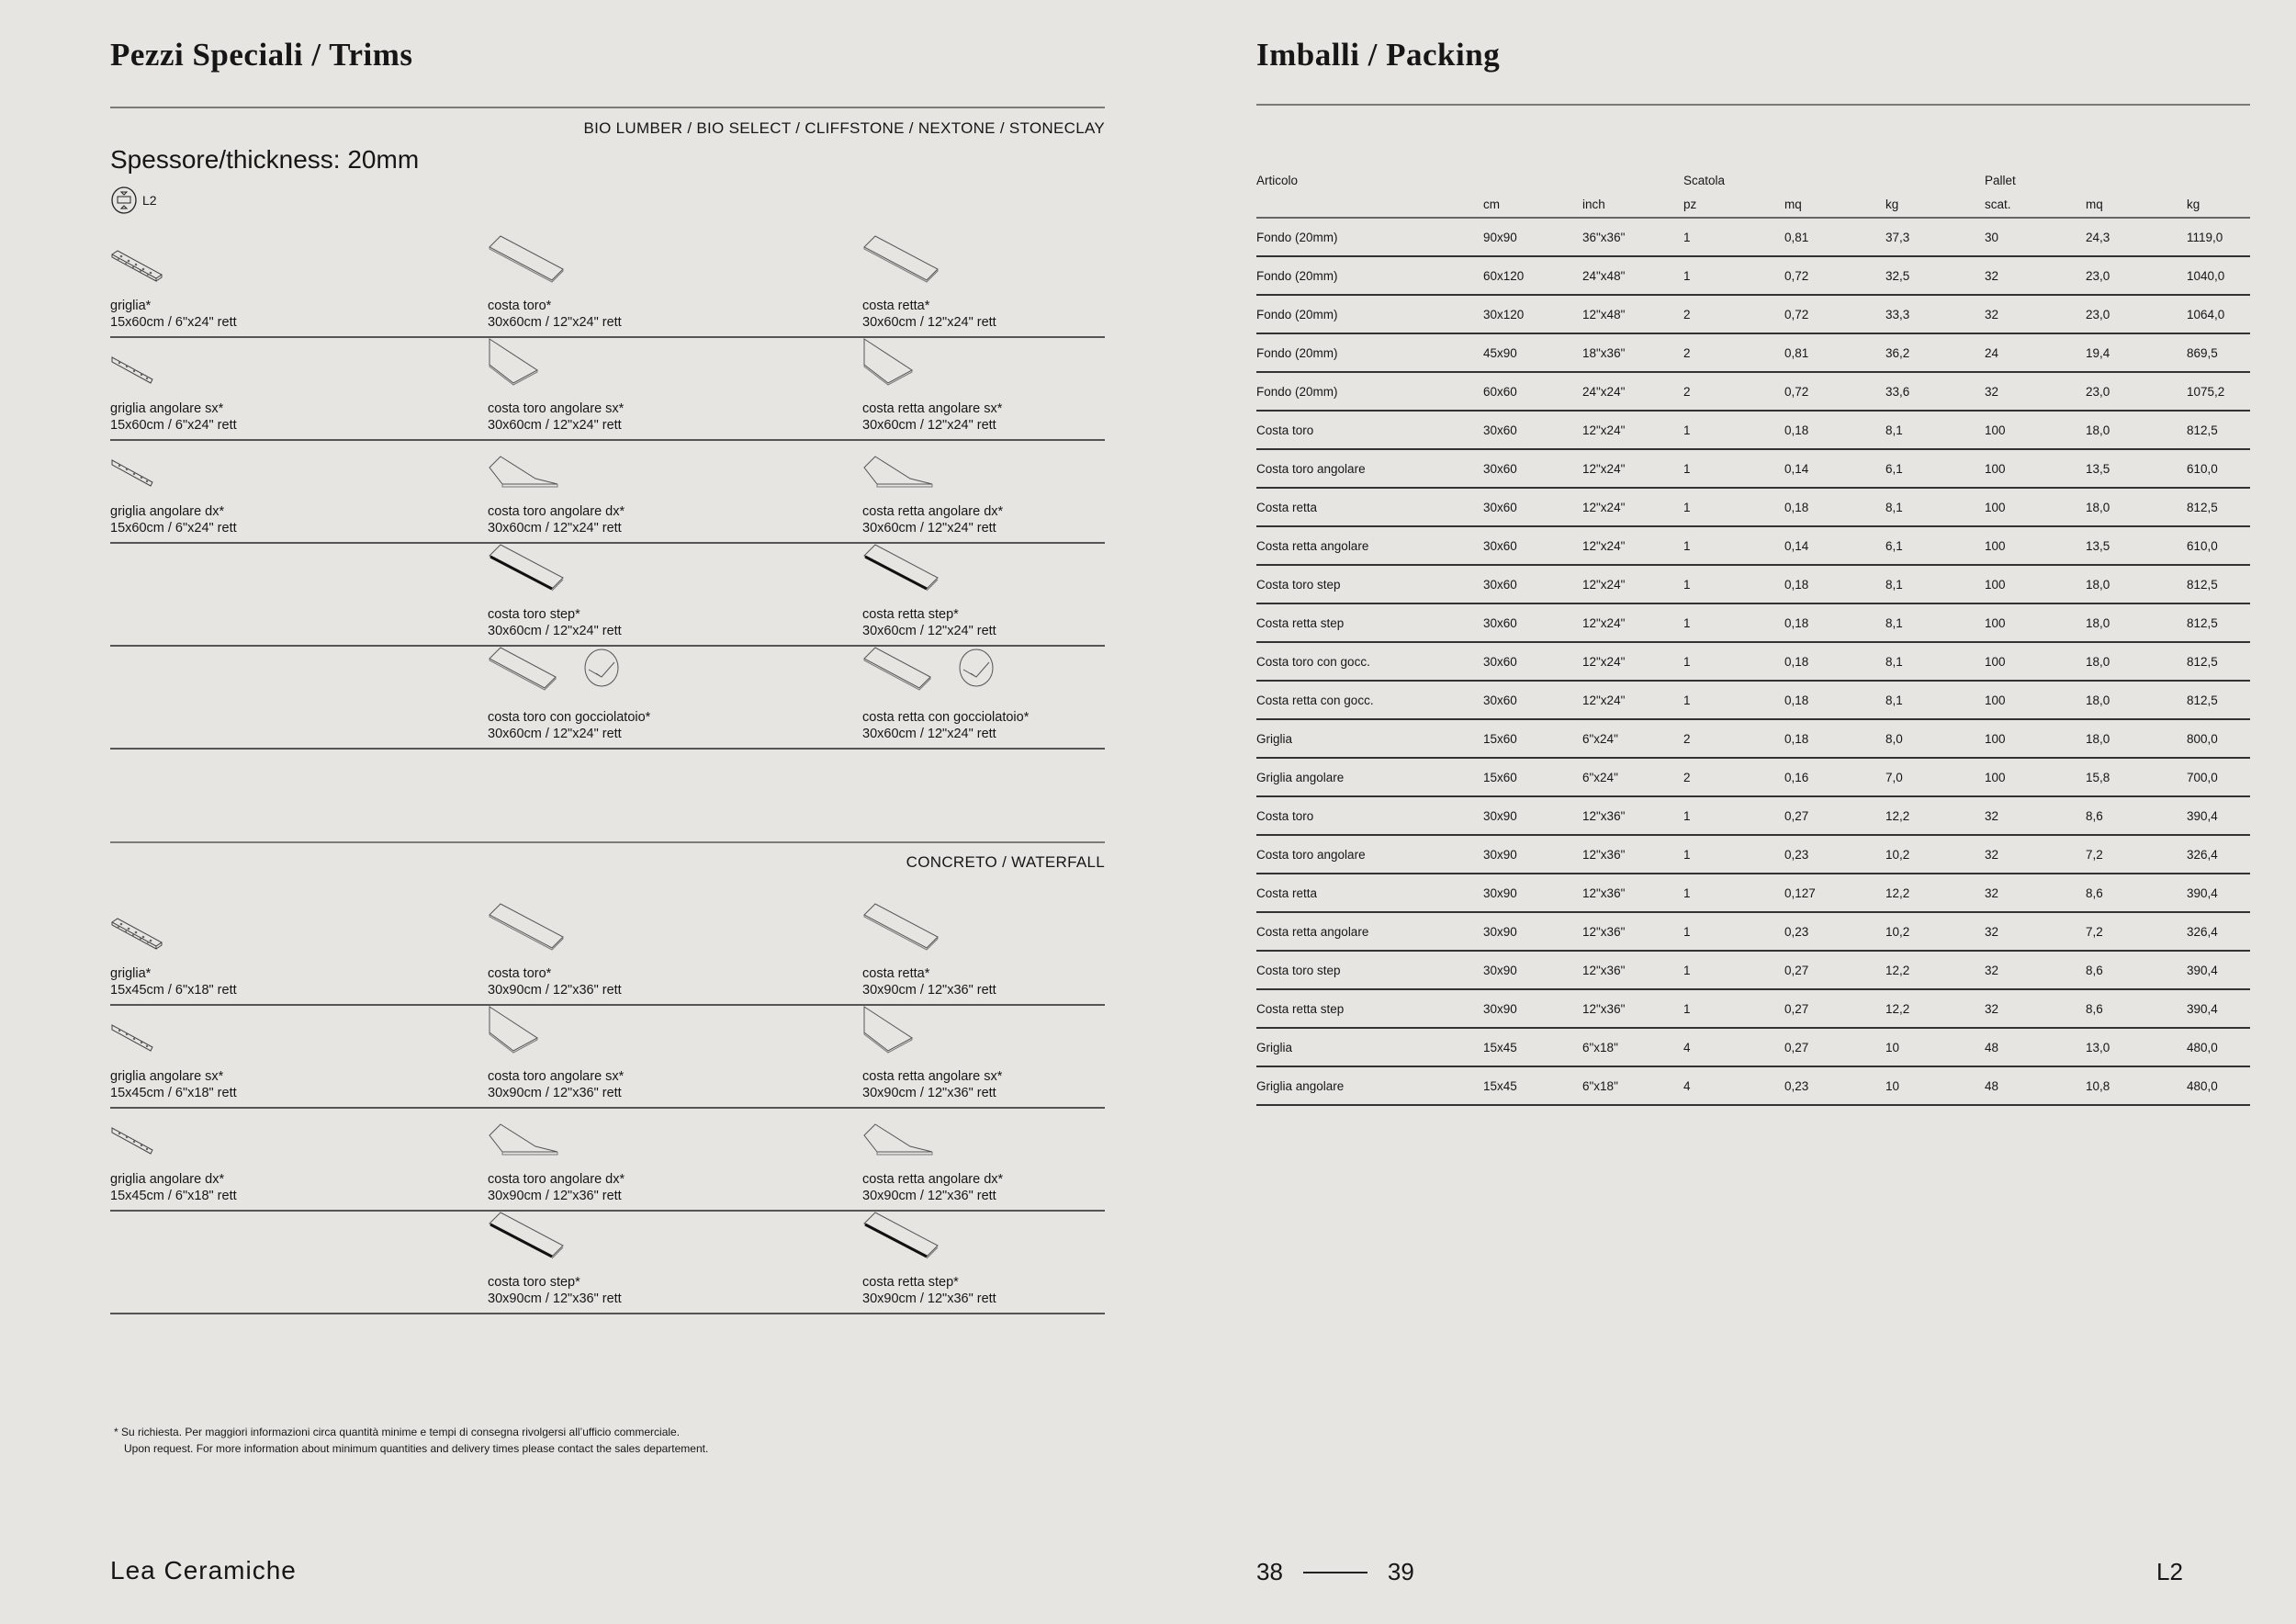 This screenshot has height=1624, width=2296. Describe the element at coordinates (1532, 816) in the screenshot. I see `value-cell: 30x90` at that location.